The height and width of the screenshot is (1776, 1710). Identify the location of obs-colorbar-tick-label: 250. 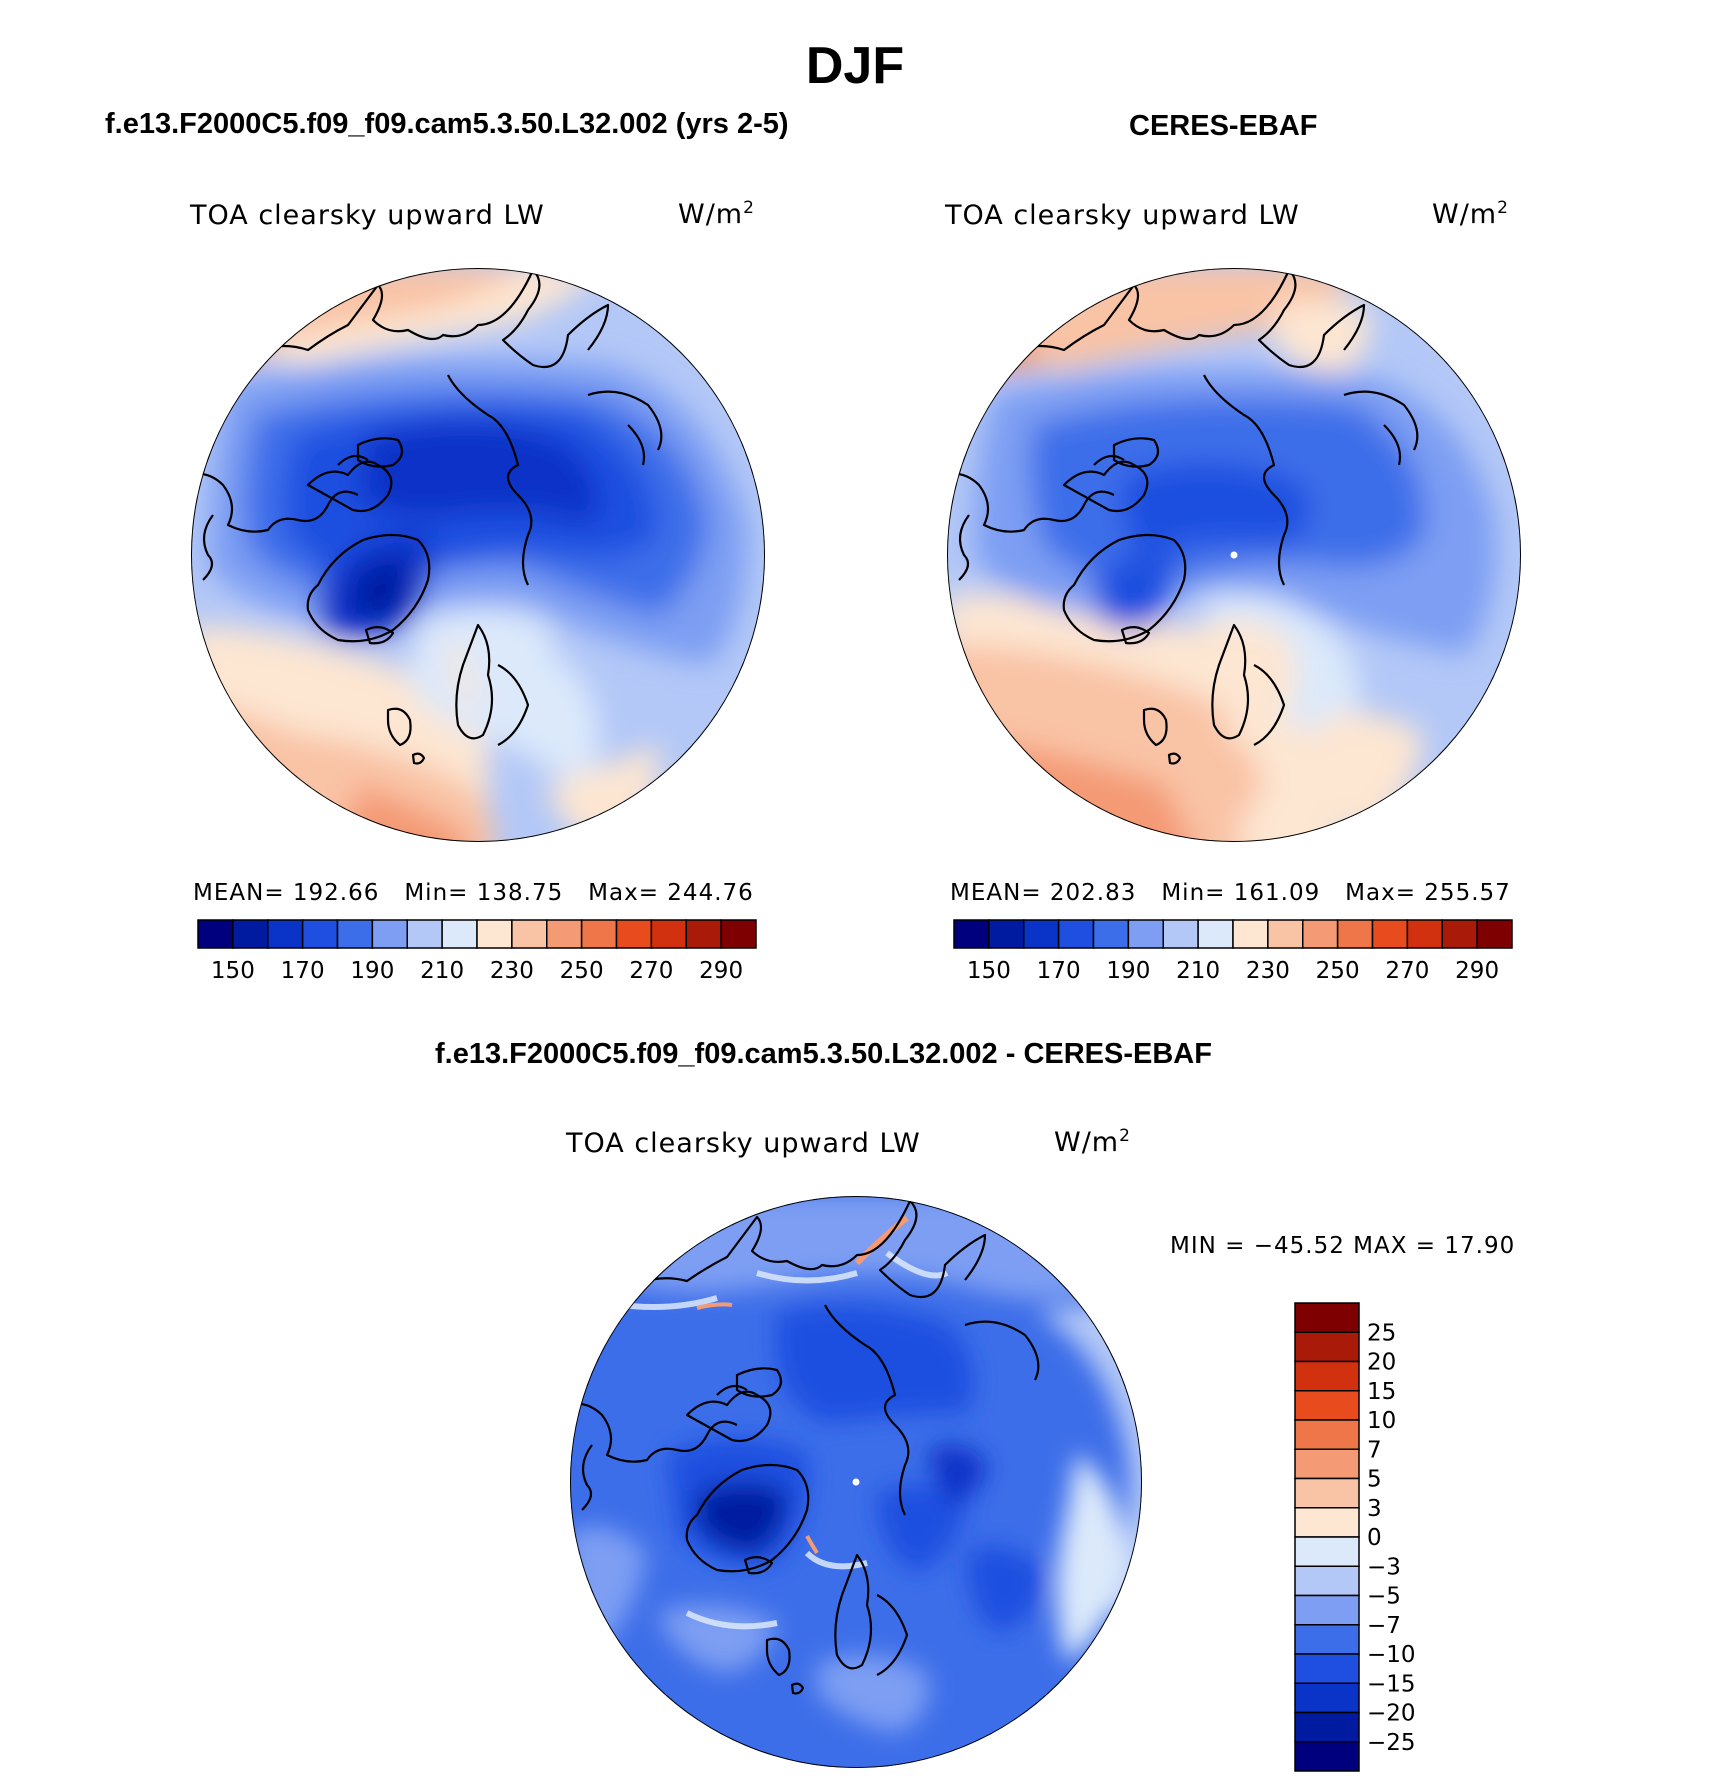
(1338, 971).